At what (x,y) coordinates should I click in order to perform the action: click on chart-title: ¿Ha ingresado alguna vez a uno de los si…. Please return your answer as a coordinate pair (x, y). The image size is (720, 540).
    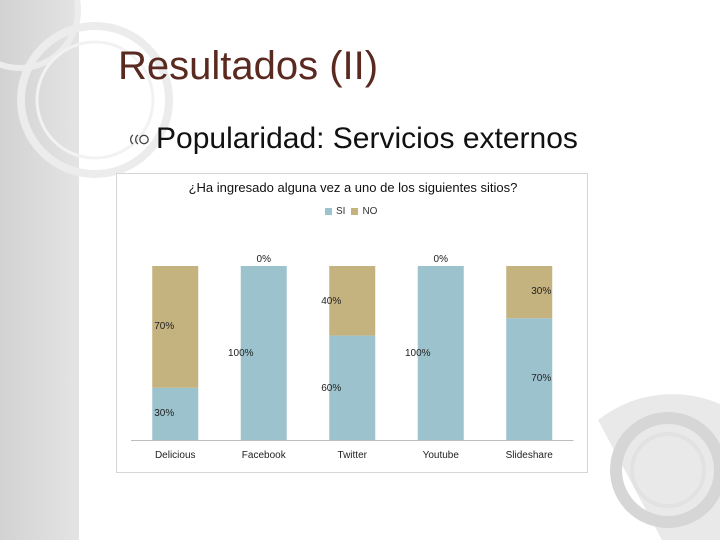
    Looking at the image, I should click on (353, 187).